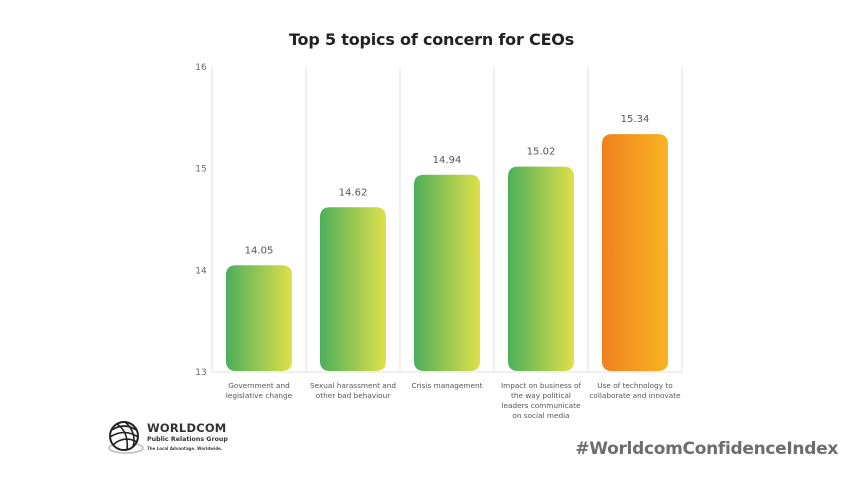 This screenshot has height=483, width=863. Describe the element at coordinates (431, 39) in the screenshot. I see `chart-title: Top 5 topics of concern for CEOs` at that location.